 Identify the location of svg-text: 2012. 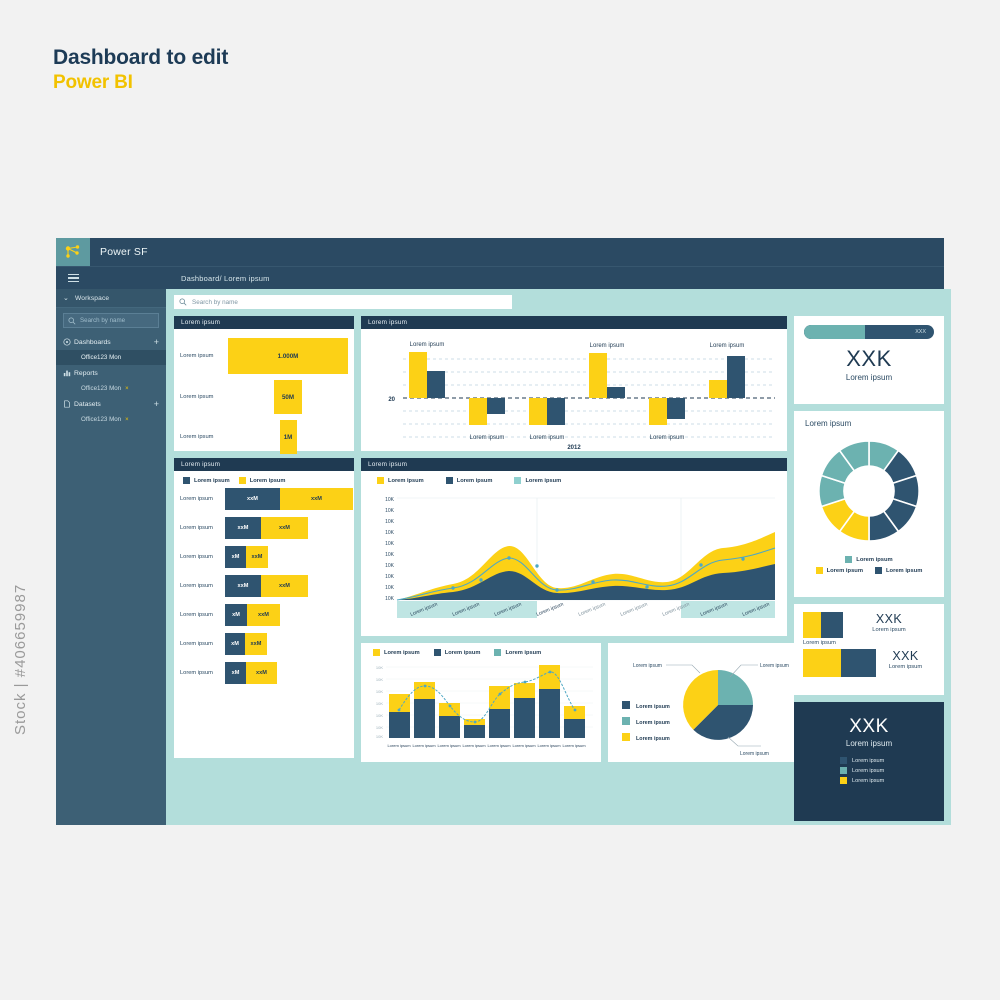
(574, 448).